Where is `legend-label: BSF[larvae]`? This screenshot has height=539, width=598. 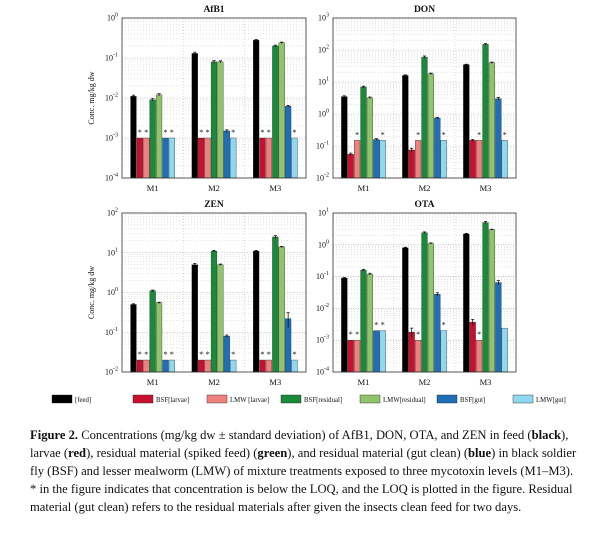 legend-label: BSF[larvae] is located at coordinates (172, 400).